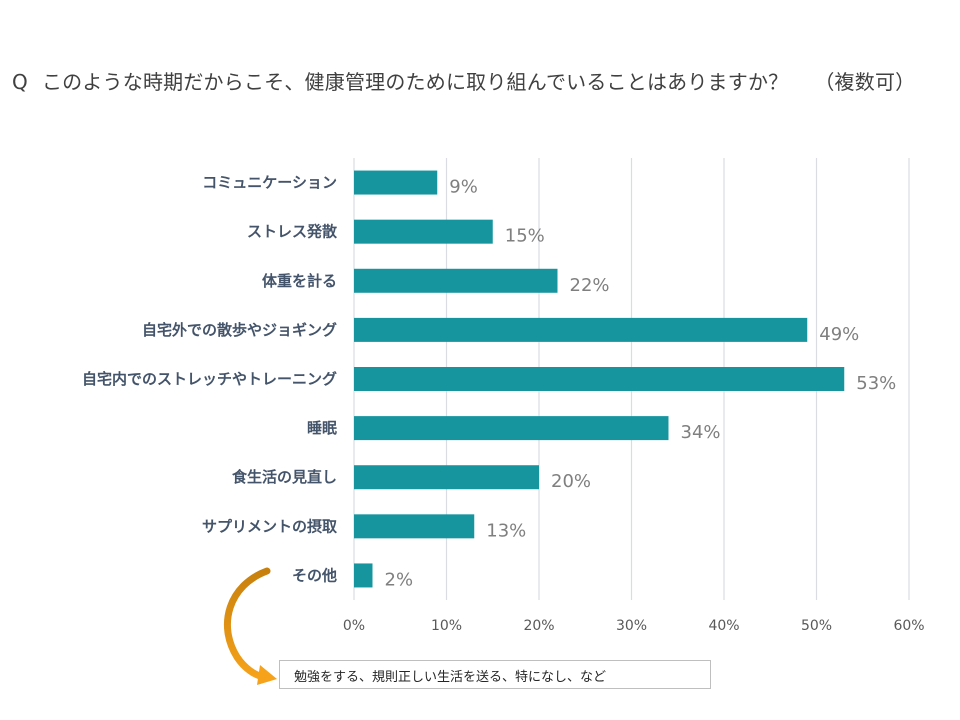  What do you see at coordinates (415, 82) in the screenshot?
I see `question-text: このような時期だからこそ、健康管理のために取り組んでいることはありますか？` at bounding box center [415, 82].